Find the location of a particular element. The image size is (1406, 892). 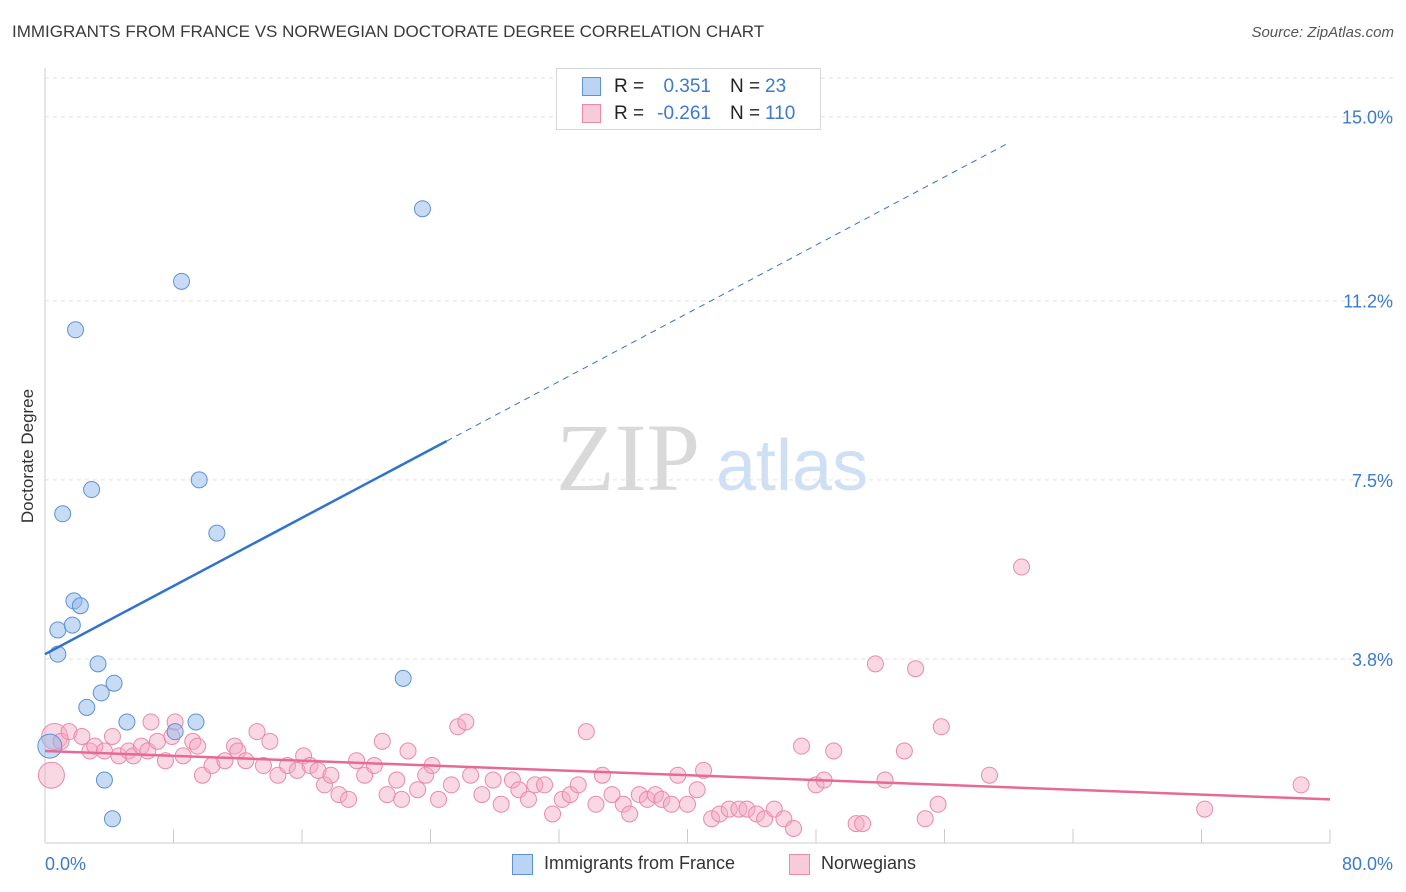

france-swatch is located at coordinates (522, 864).